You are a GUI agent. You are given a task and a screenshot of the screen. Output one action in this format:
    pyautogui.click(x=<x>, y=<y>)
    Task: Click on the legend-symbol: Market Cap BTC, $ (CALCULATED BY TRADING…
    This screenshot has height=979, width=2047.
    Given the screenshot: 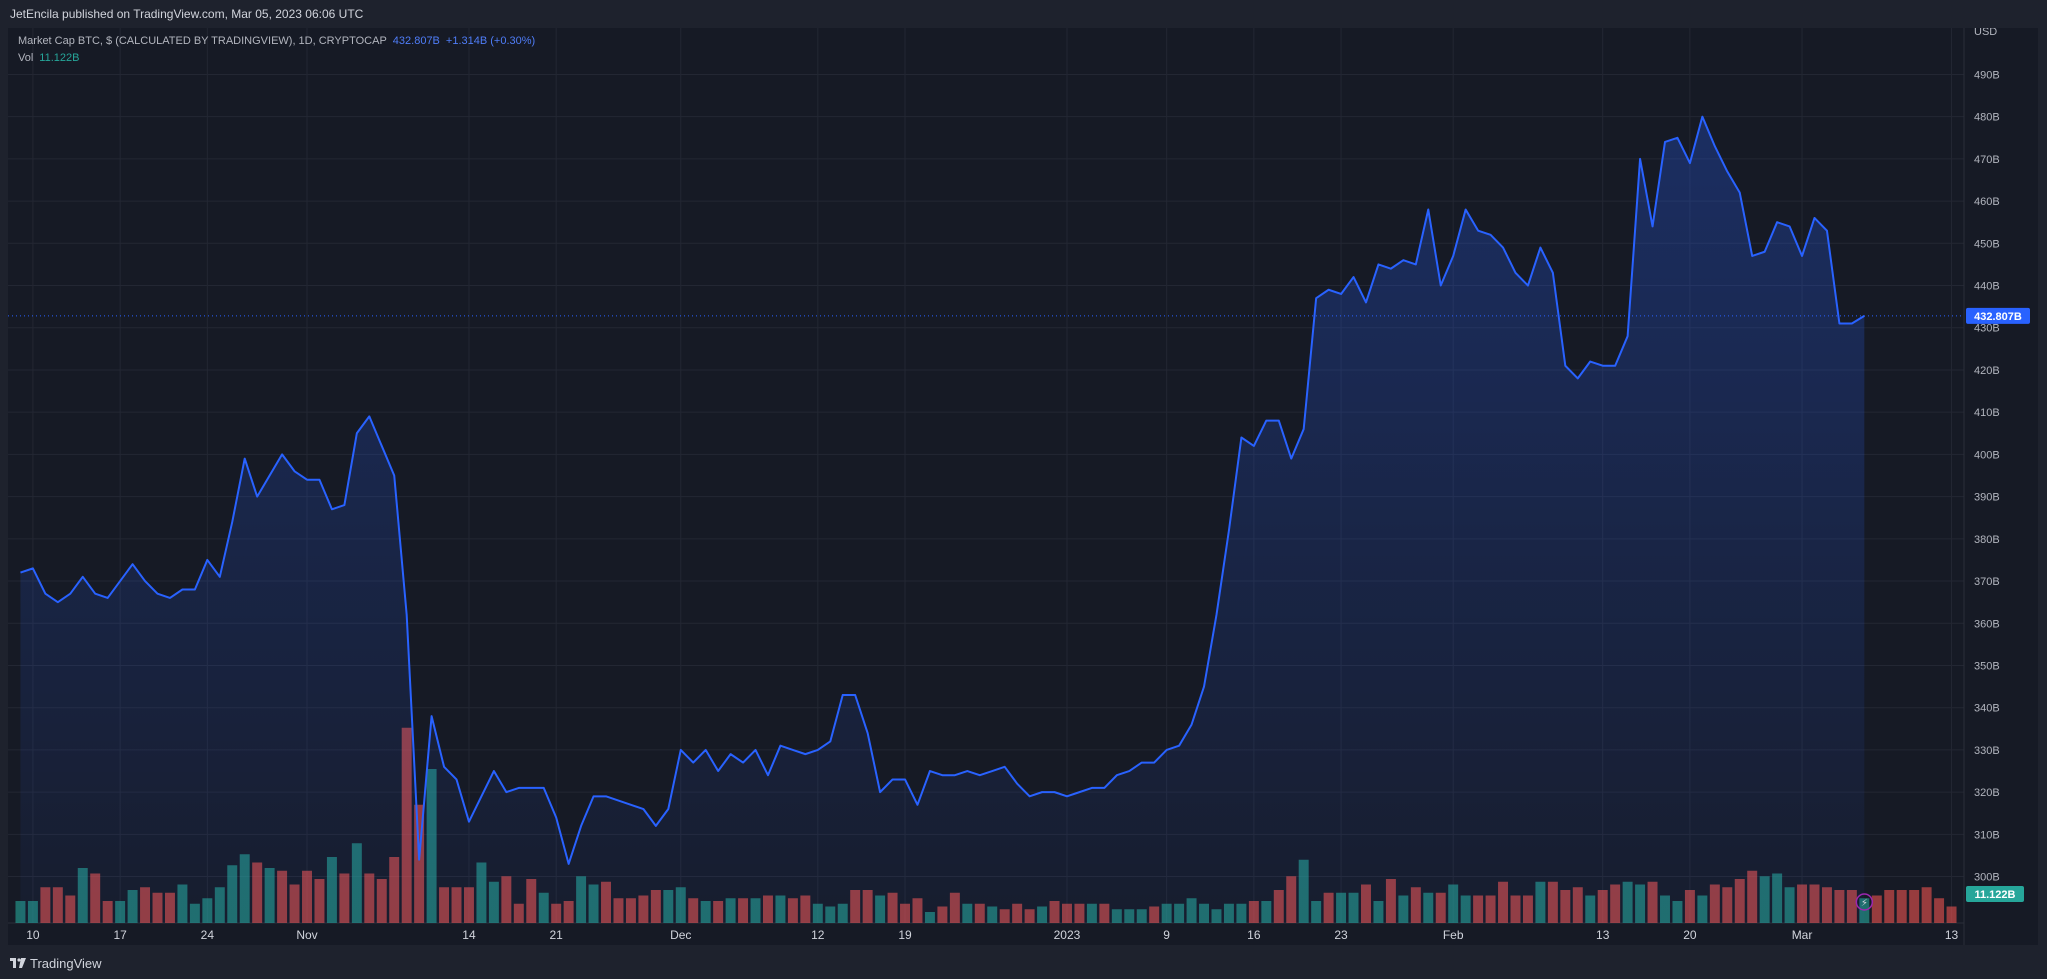 What is the action you would take?
    pyautogui.click(x=202, y=41)
    